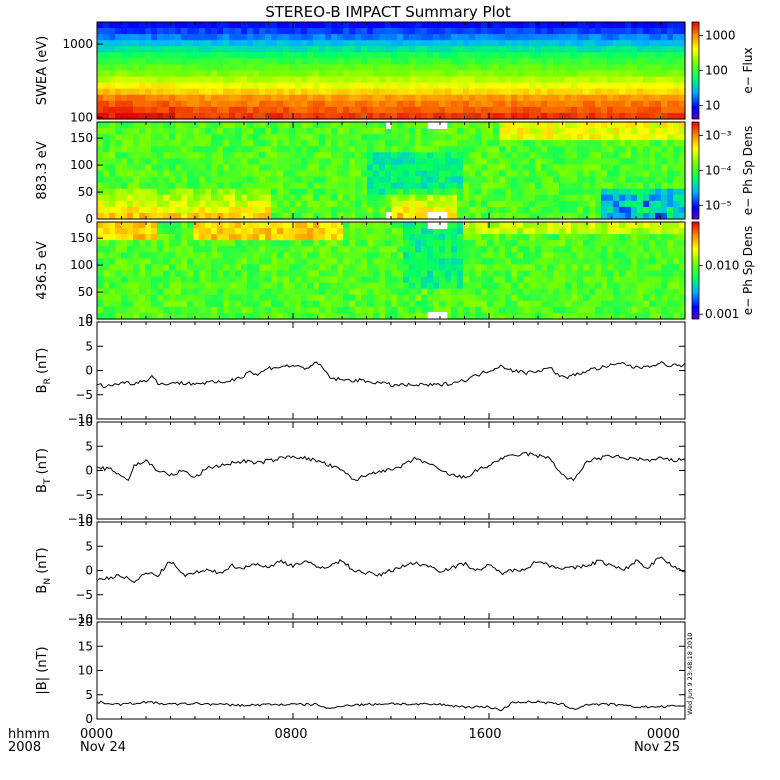 The height and width of the screenshot is (780, 780). Describe the element at coordinates (85, 322) in the screenshot. I see `y-tick-label: 10` at that location.